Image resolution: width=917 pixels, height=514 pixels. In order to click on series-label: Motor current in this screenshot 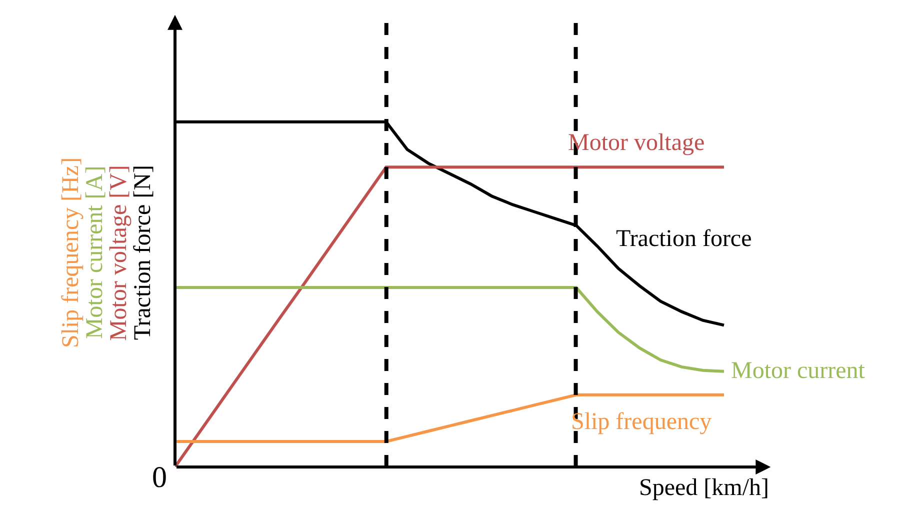, I will do `click(798, 371)`.